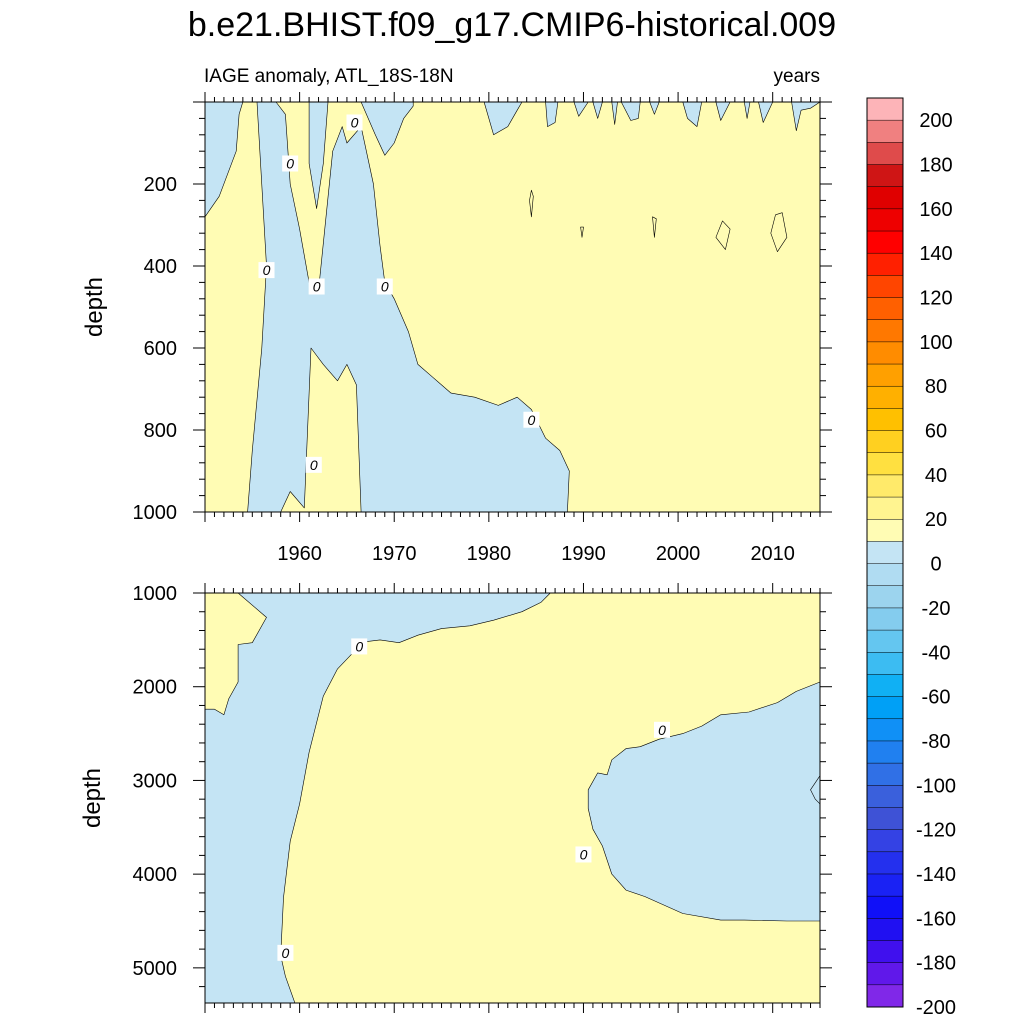 This screenshot has height=1024, width=1024. I want to click on figure-title: b.e21.BHIST.f09_g17.CMIP6-historical.009, so click(512, 25).